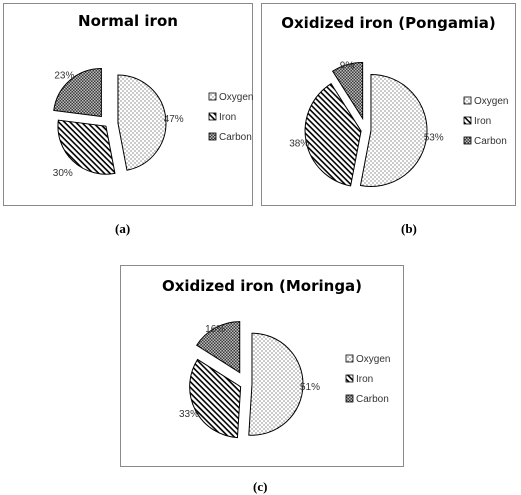 The height and width of the screenshot is (495, 521). What do you see at coordinates (174, 119) in the screenshot?
I see `data-label-oxygen: 47%` at bounding box center [174, 119].